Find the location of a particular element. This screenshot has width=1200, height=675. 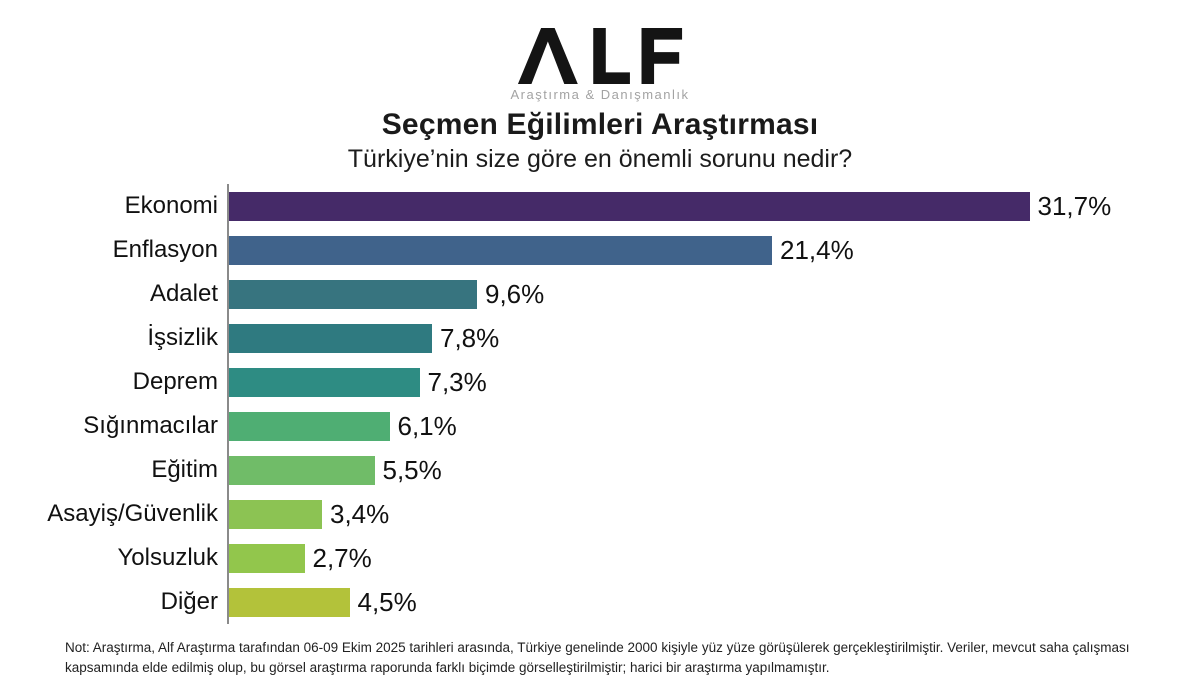

category-label: Ekonomi is located at coordinates (171, 205).